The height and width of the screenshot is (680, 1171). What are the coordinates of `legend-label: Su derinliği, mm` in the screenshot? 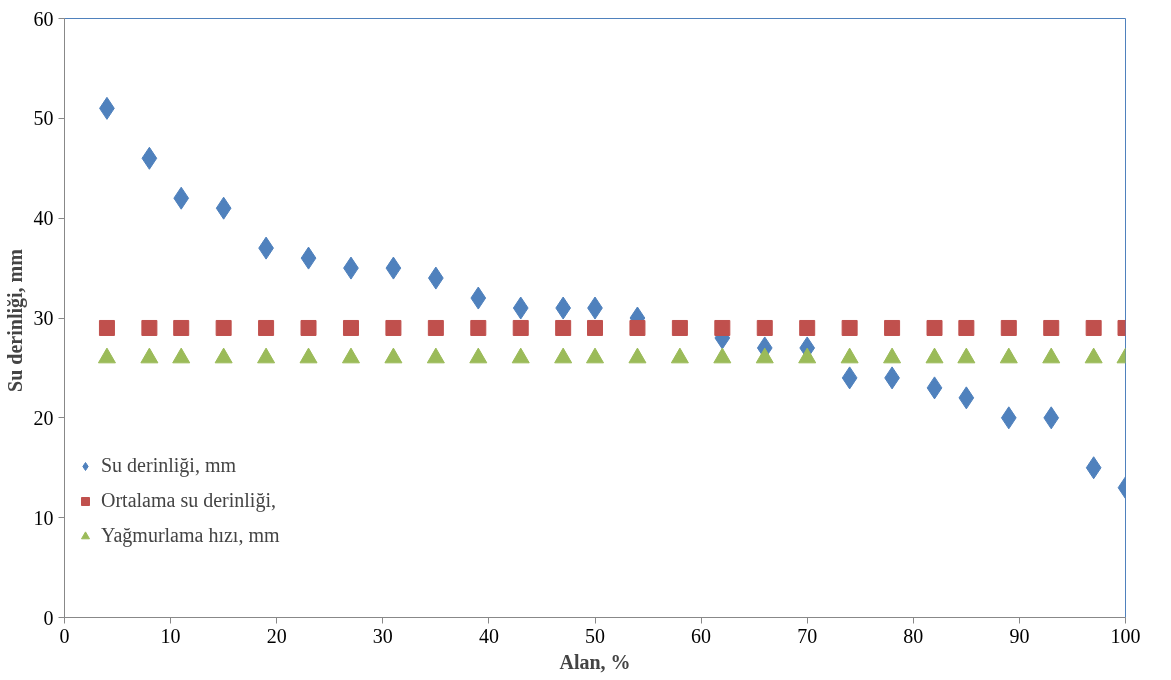 It's located at (168, 465).